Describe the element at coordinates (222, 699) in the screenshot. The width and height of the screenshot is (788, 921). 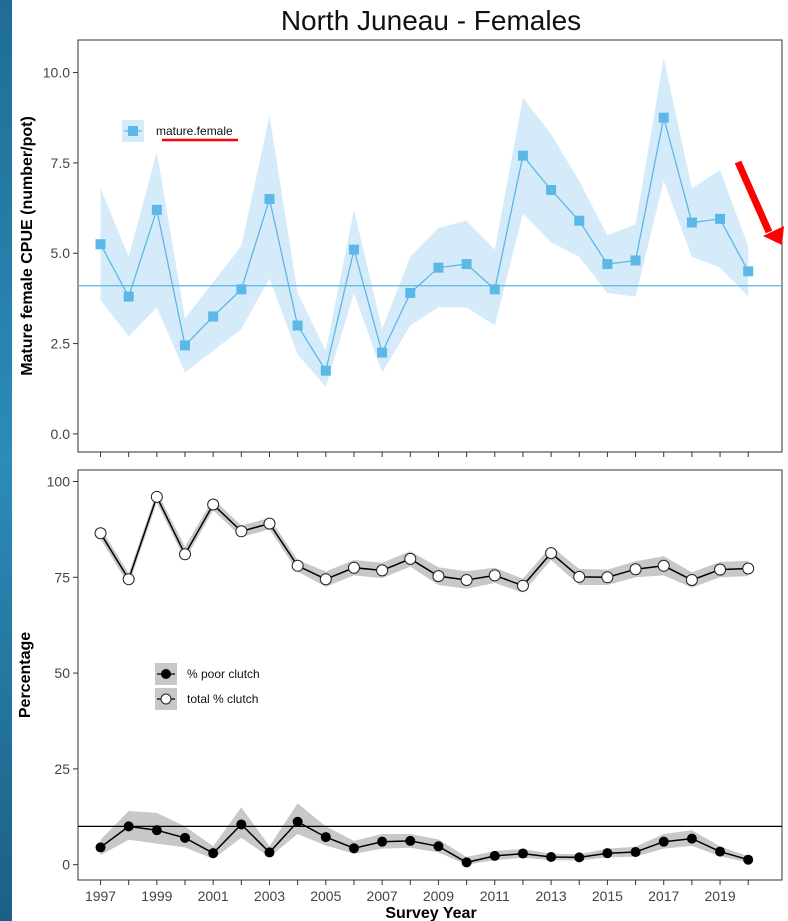
I see `legend-label: total % clutch` at that location.